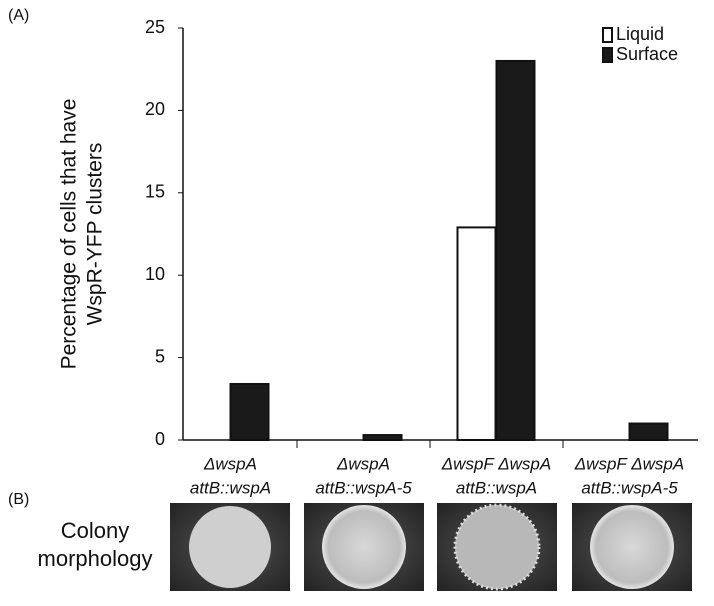  I want to click on legend-label: Liquid, so click(640, 34).